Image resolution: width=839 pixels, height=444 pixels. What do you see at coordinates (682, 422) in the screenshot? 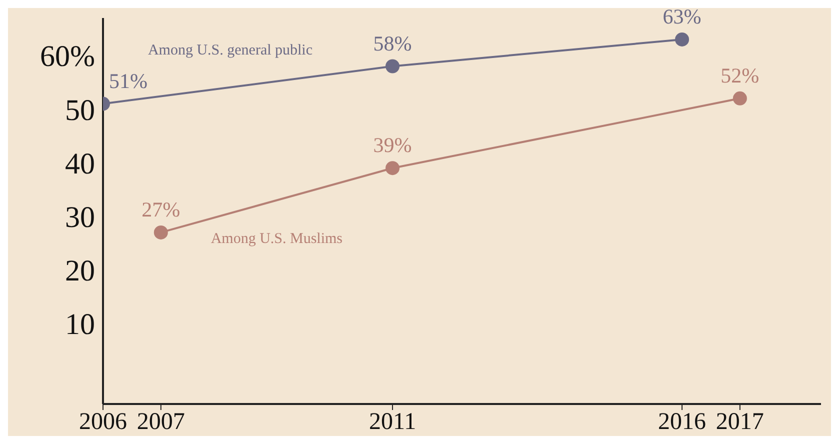
I see `x-tick-label: 2016` at bounding box center [682, 422].